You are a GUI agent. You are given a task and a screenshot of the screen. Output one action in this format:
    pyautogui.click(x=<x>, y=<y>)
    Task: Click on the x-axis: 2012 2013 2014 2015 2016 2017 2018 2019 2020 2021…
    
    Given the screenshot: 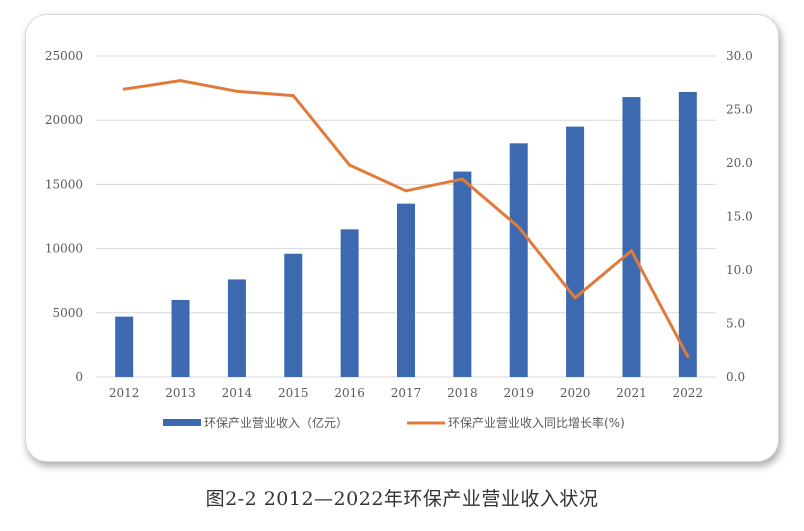 What is the action you would take?
    pyautogui.click(x=406, y=393)
    